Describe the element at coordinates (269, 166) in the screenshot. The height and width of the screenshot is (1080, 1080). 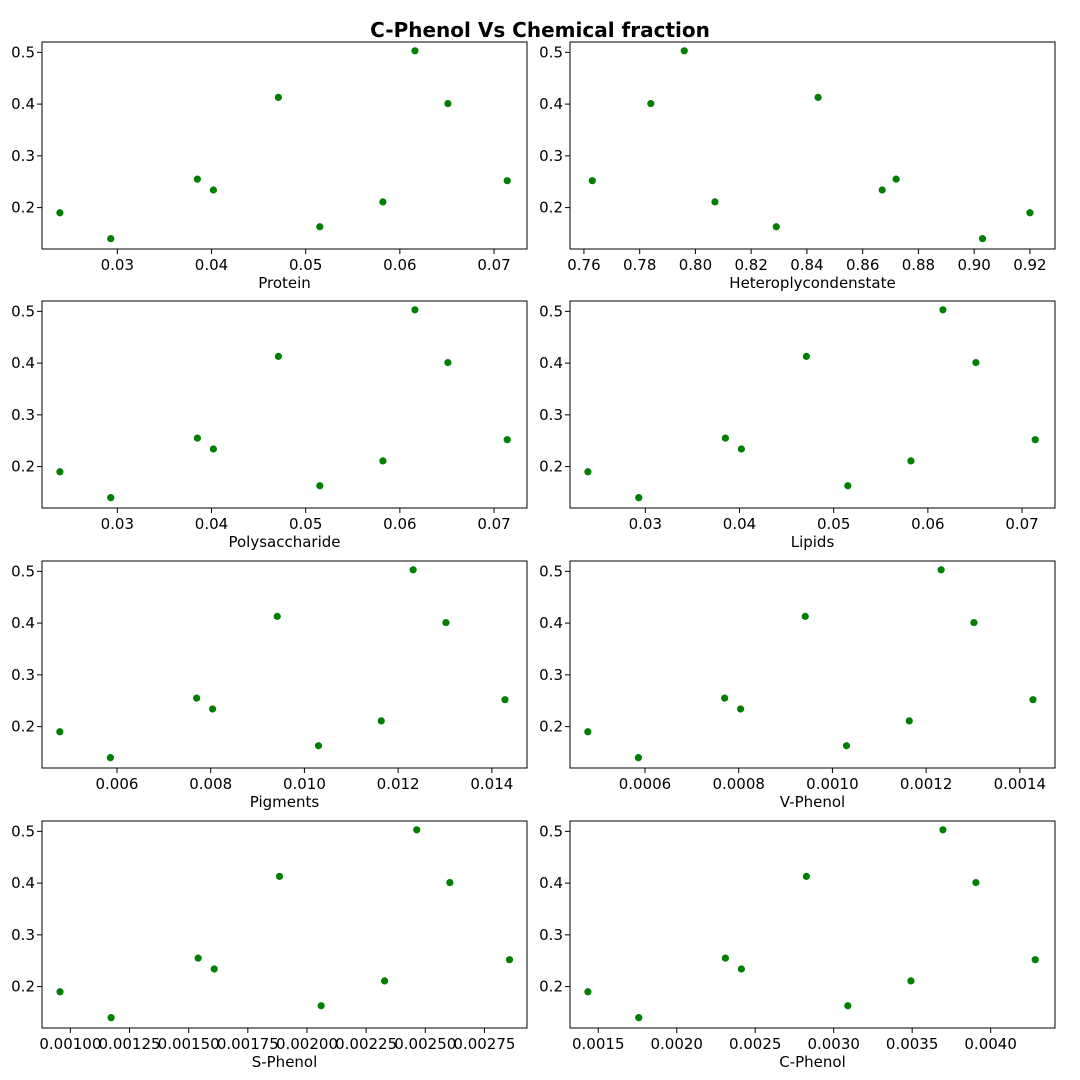
I see `subplot-protein: 0.03 0.04 0.05 0.06 0.07 0.2 0.3 0.4 0.5 Protein` at that location.